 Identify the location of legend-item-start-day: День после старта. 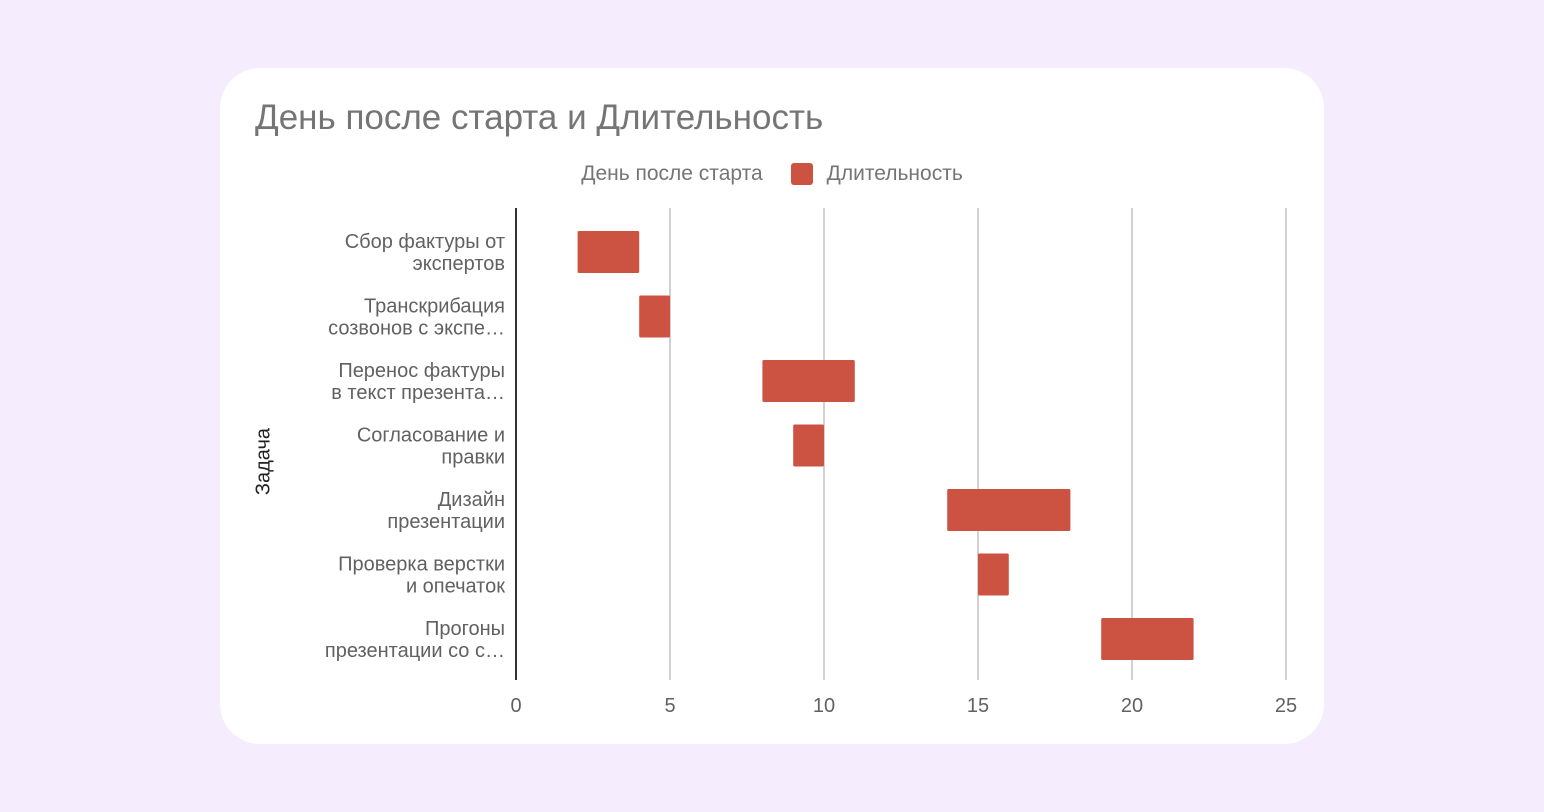
(671, 174).